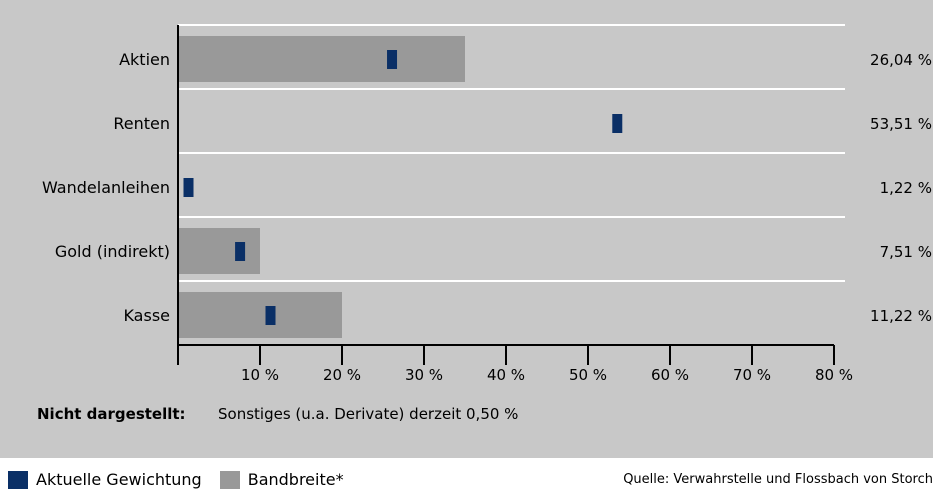 The image size is (933, 493). I want to click on legend: Aktuelle Gewichtung Bandbreite*, so click(176, 479).